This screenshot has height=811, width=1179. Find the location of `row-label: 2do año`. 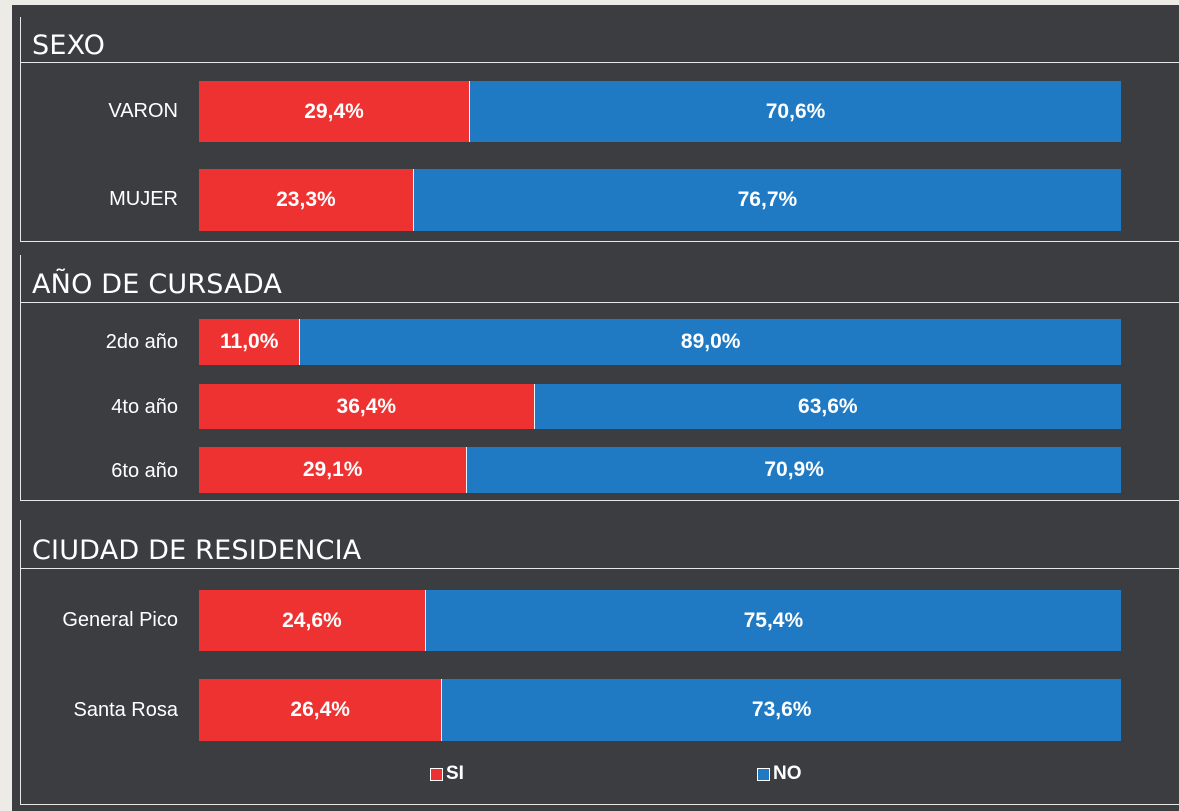

row-label: 2do año is located at coordinates (141, 342).